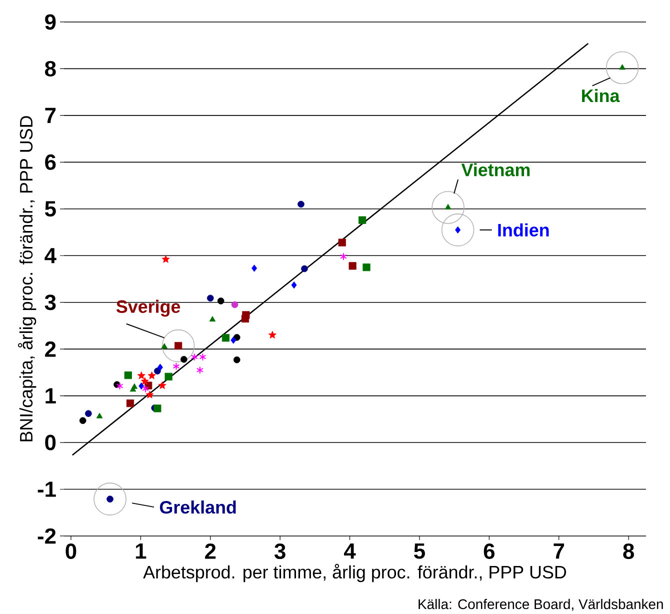  What do you see at coordinates (354, 573) in the screenshot?
I see `x-axis-title: Arbetsprod. per timme, årlig proc. förändr., PPP USD` at bounding box center [354, 573].